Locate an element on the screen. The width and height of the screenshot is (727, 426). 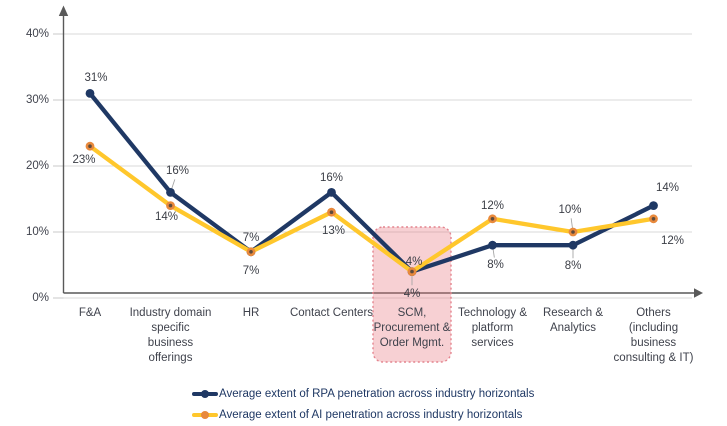
category-label: SCM, Procurement & Order Mgmt. is located at coordinates (412, 328).